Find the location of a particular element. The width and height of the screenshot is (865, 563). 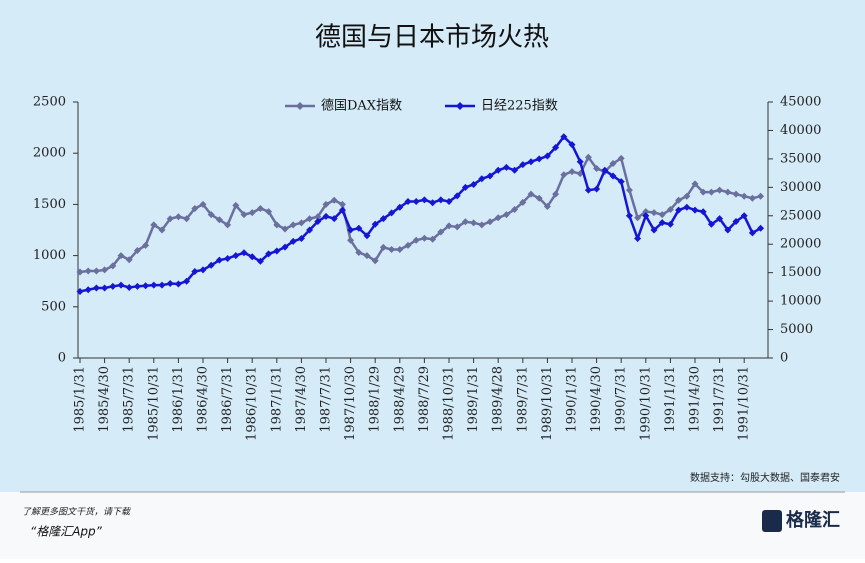

x-tick-label: 1989/7/31 is located at coordinates (522, 399).